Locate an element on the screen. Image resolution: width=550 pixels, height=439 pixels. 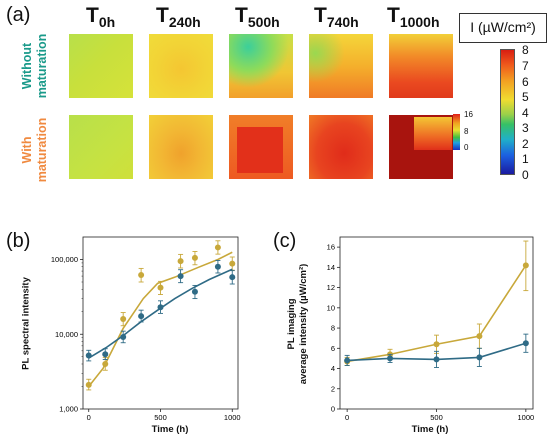
chart-c-x-tick-label: 1000 is located at coordinates (526, 417).